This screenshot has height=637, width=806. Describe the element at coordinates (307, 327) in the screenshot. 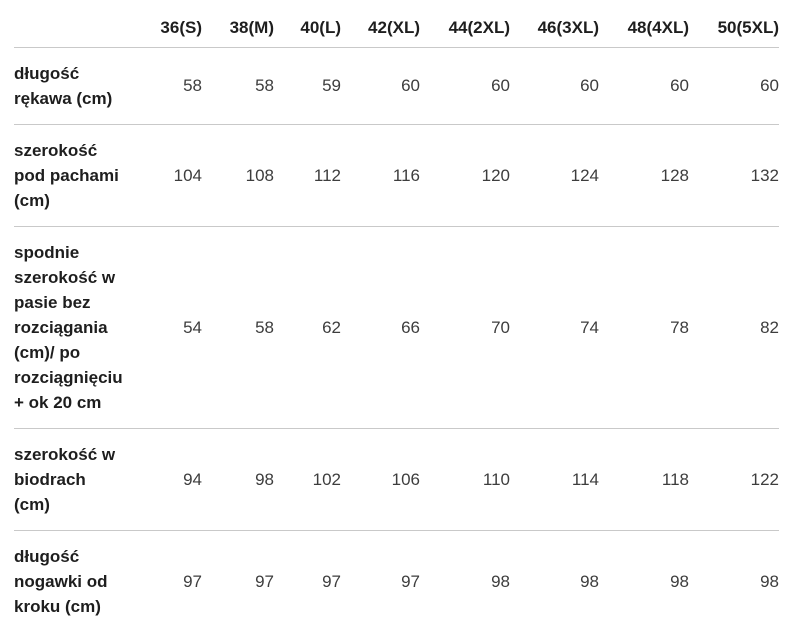

I see `measurement-value: 62` at that location.